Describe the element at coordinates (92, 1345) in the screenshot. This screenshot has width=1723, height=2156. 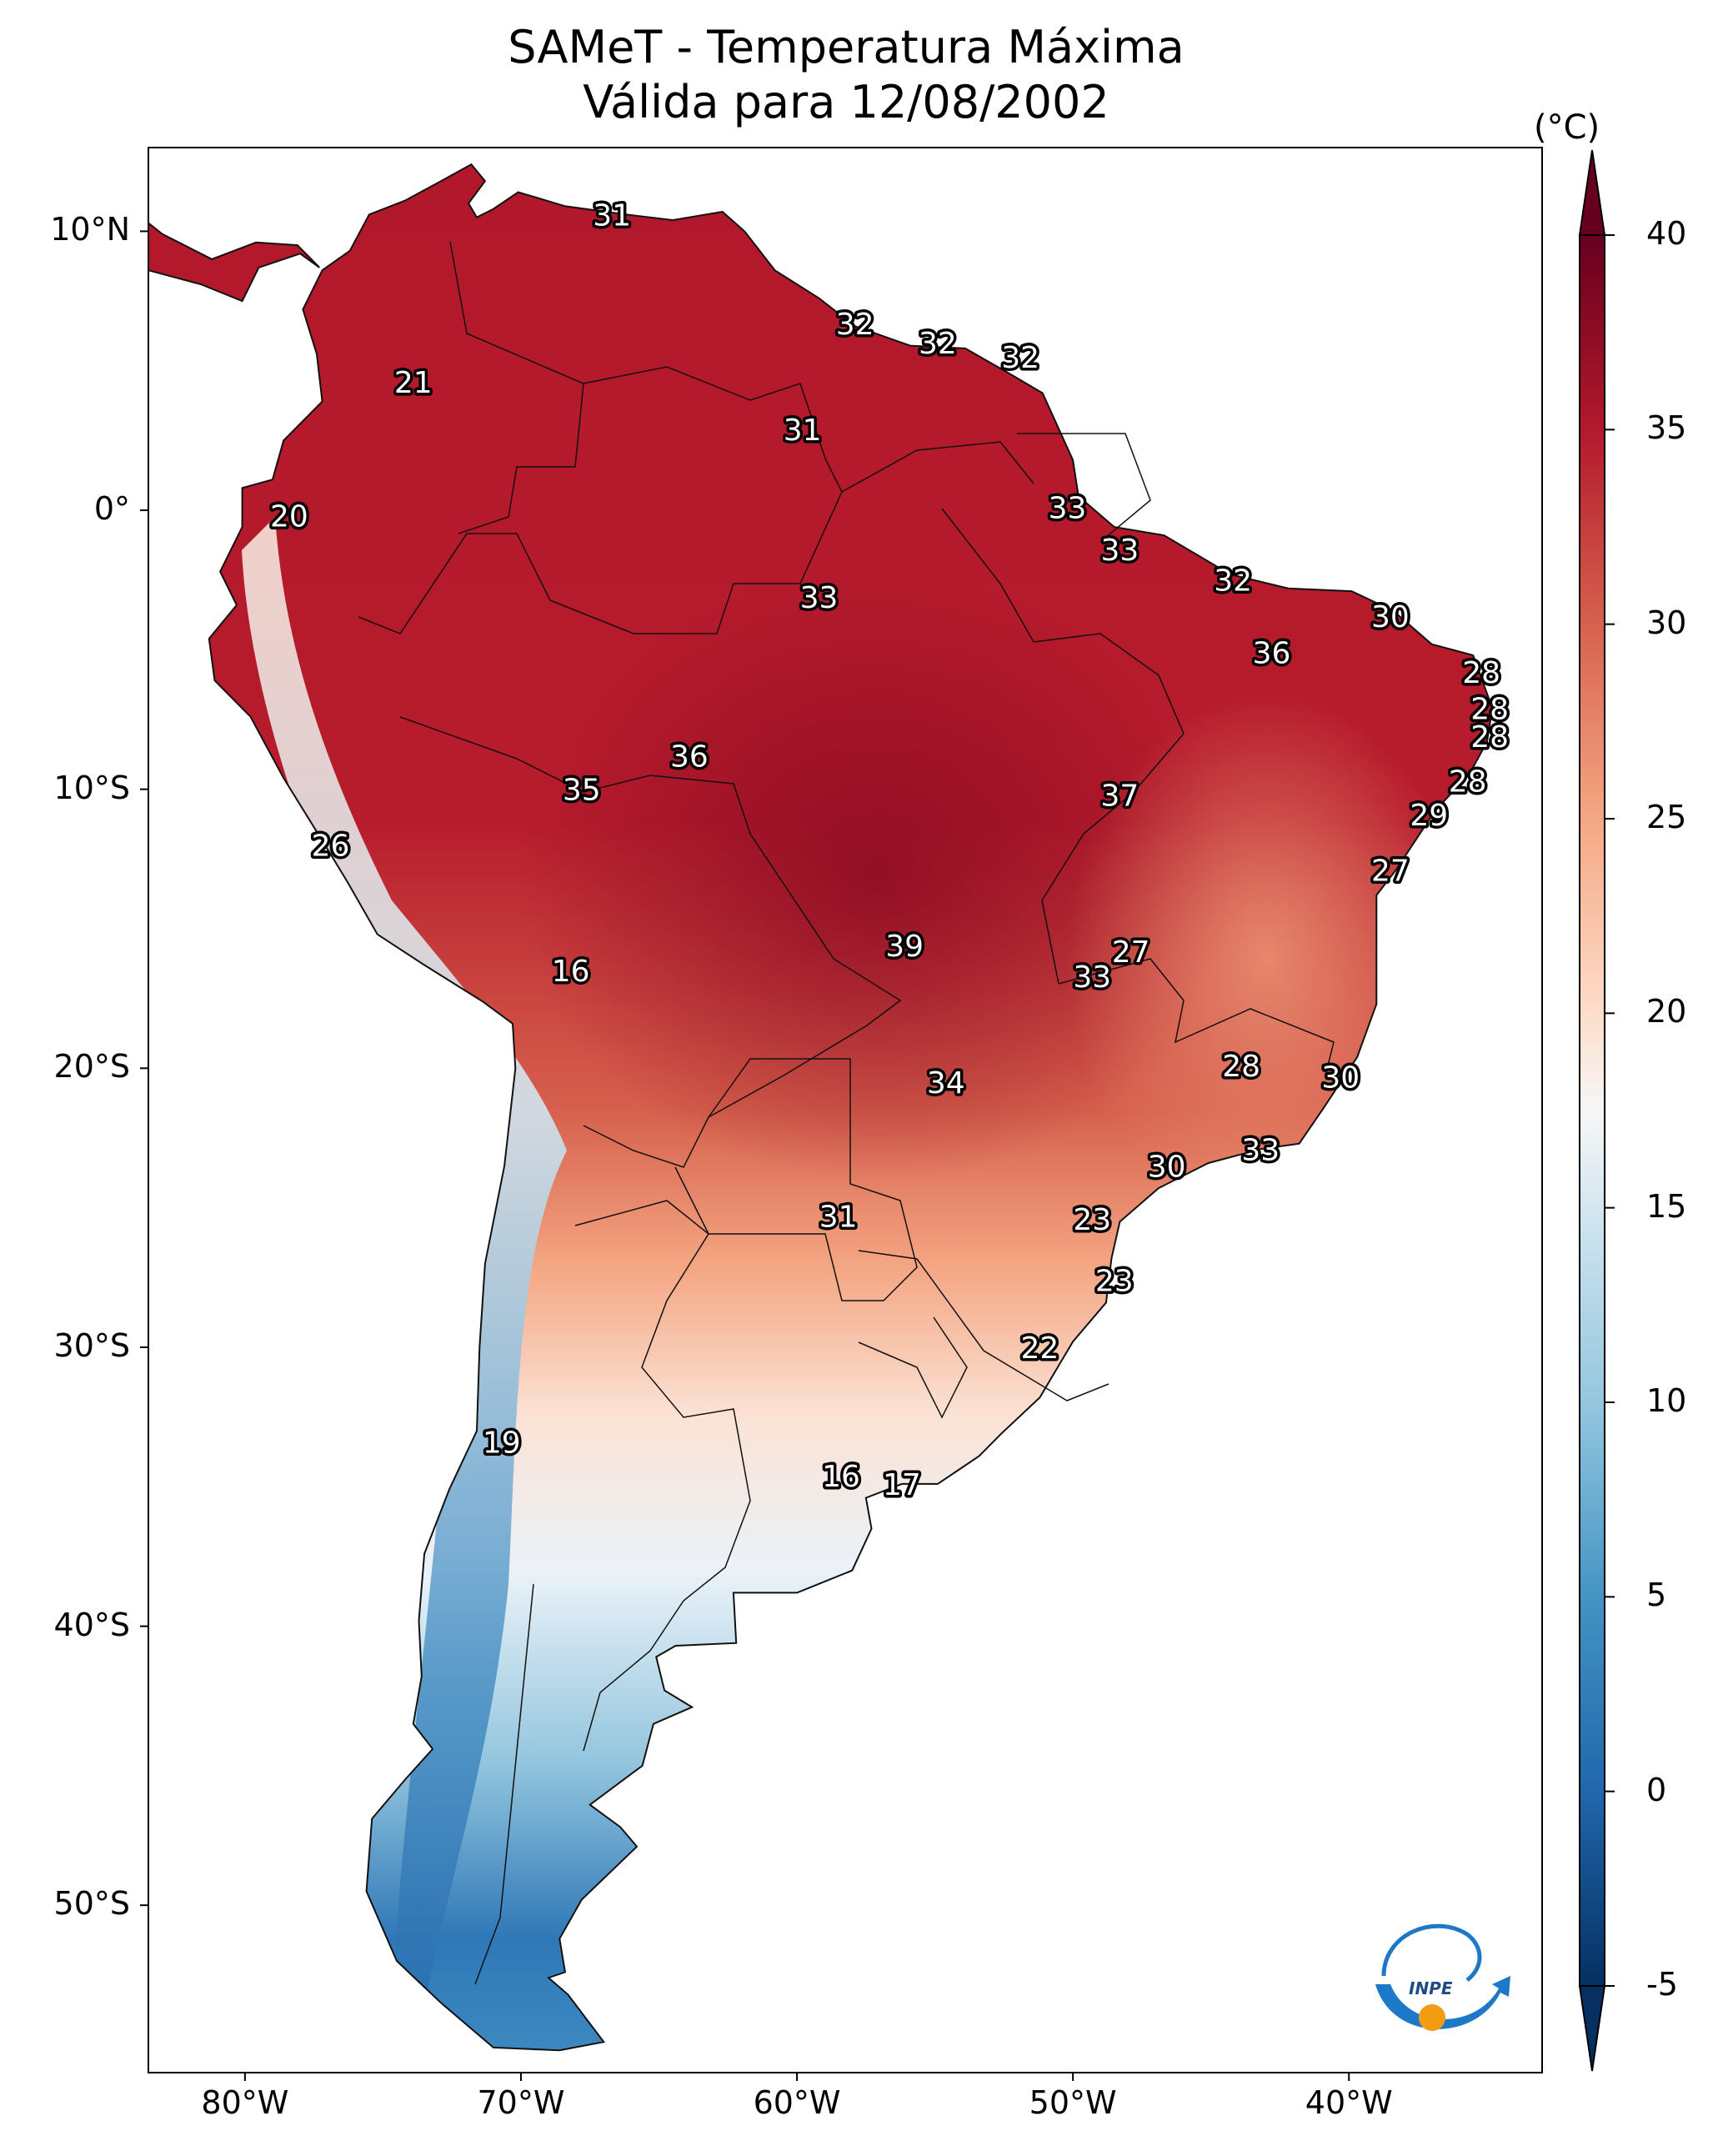
I see `lat-tick-label: 30°S` at that location.